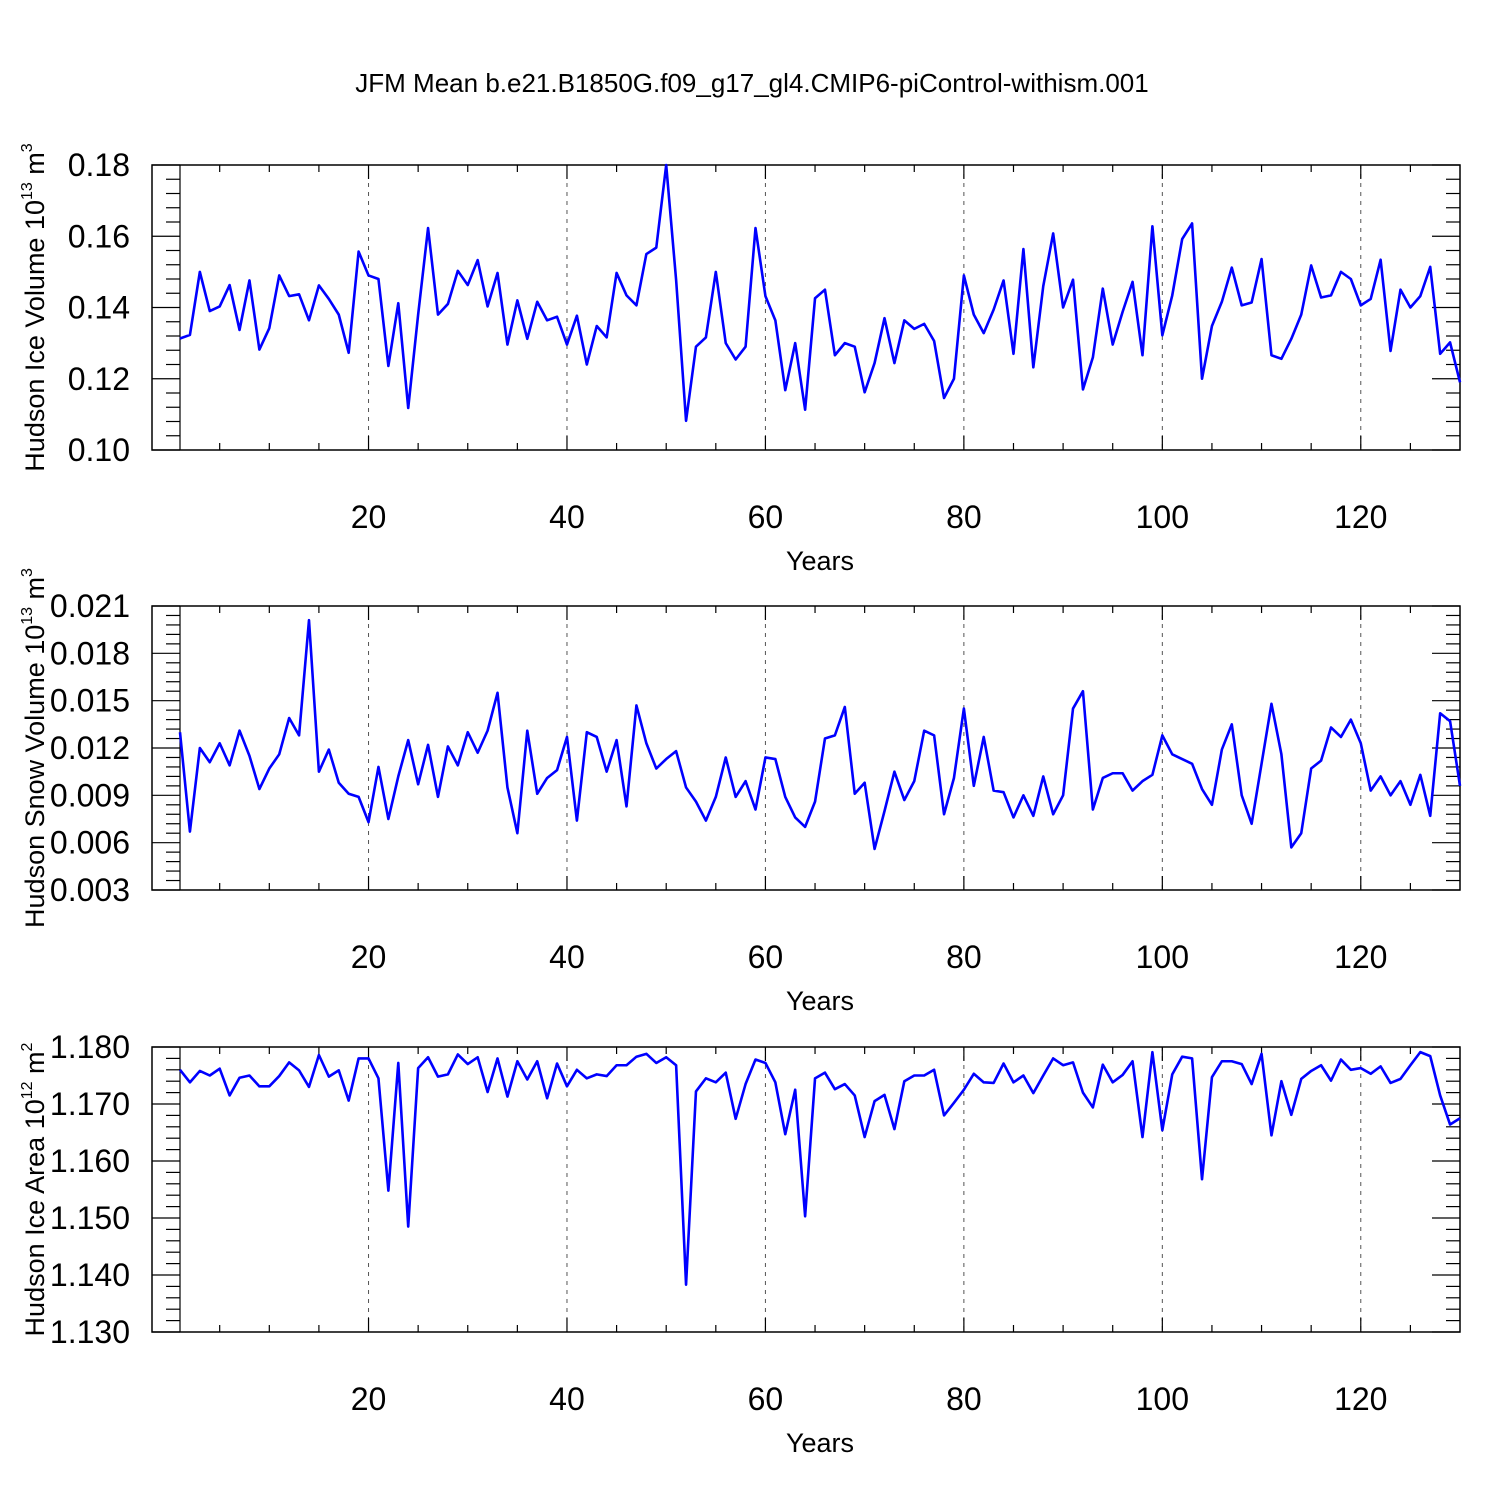  What do you see at coordinates (90, 1218) in the screenshot?
I see `y-tick-label: 1.150` at bounding box center [90, 1218].